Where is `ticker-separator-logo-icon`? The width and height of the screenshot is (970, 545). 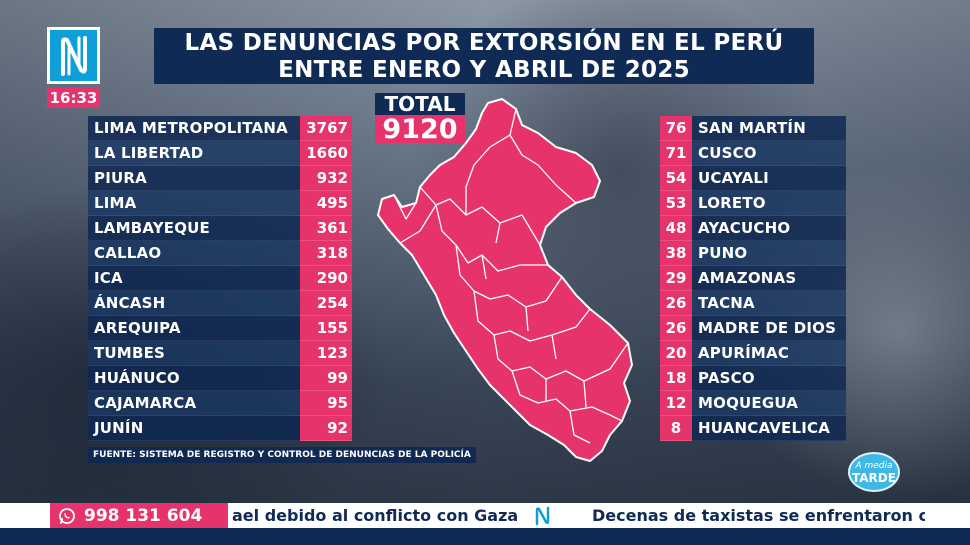
ticker-separator-logo-icon is located at coordinates (543, 515).